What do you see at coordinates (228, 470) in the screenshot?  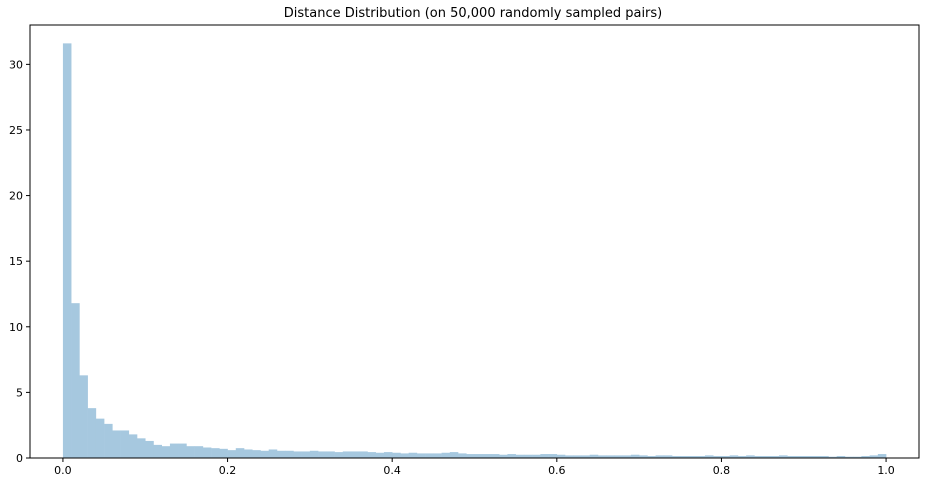 I see `x-tick-label: 0.2` at bounding box center [228, 470].